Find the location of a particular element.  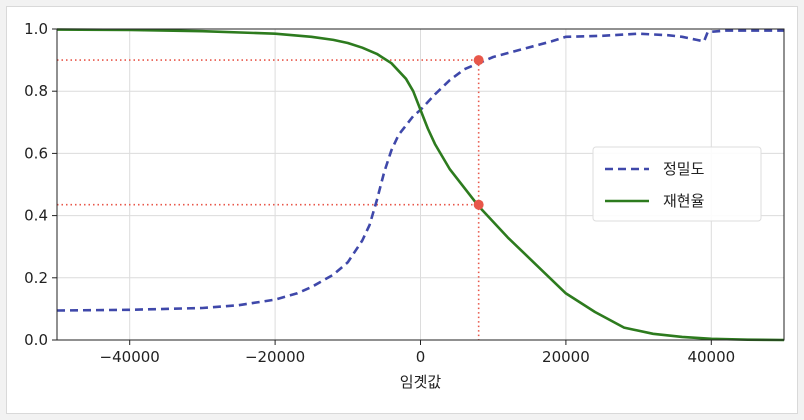

y-tick-label: 0.4 is located at coordinates (36, 216).